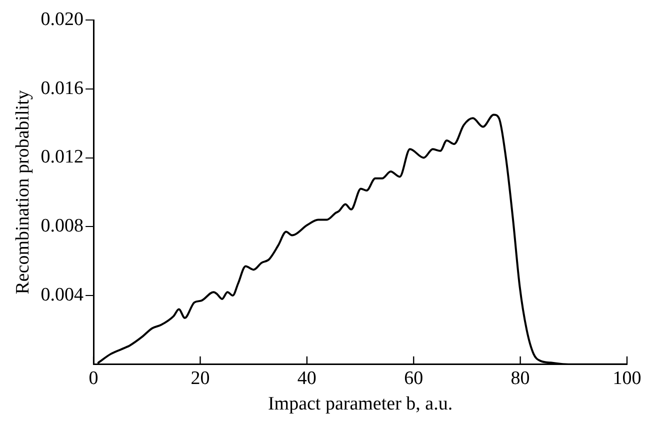 This screenshot has width=647, height=424. Describe the element at coordinates (306, 378) in the screenshot. I see `x-tick-label: 40` at that location.